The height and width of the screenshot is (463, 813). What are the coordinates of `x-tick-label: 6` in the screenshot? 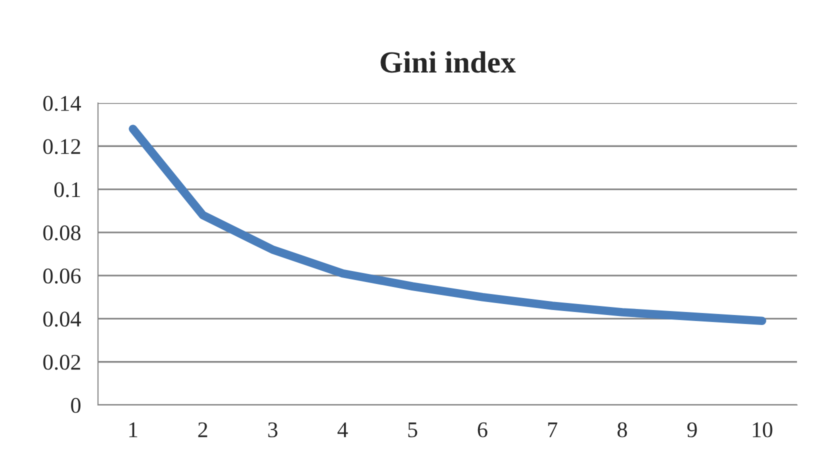 It's located at (483, 430).